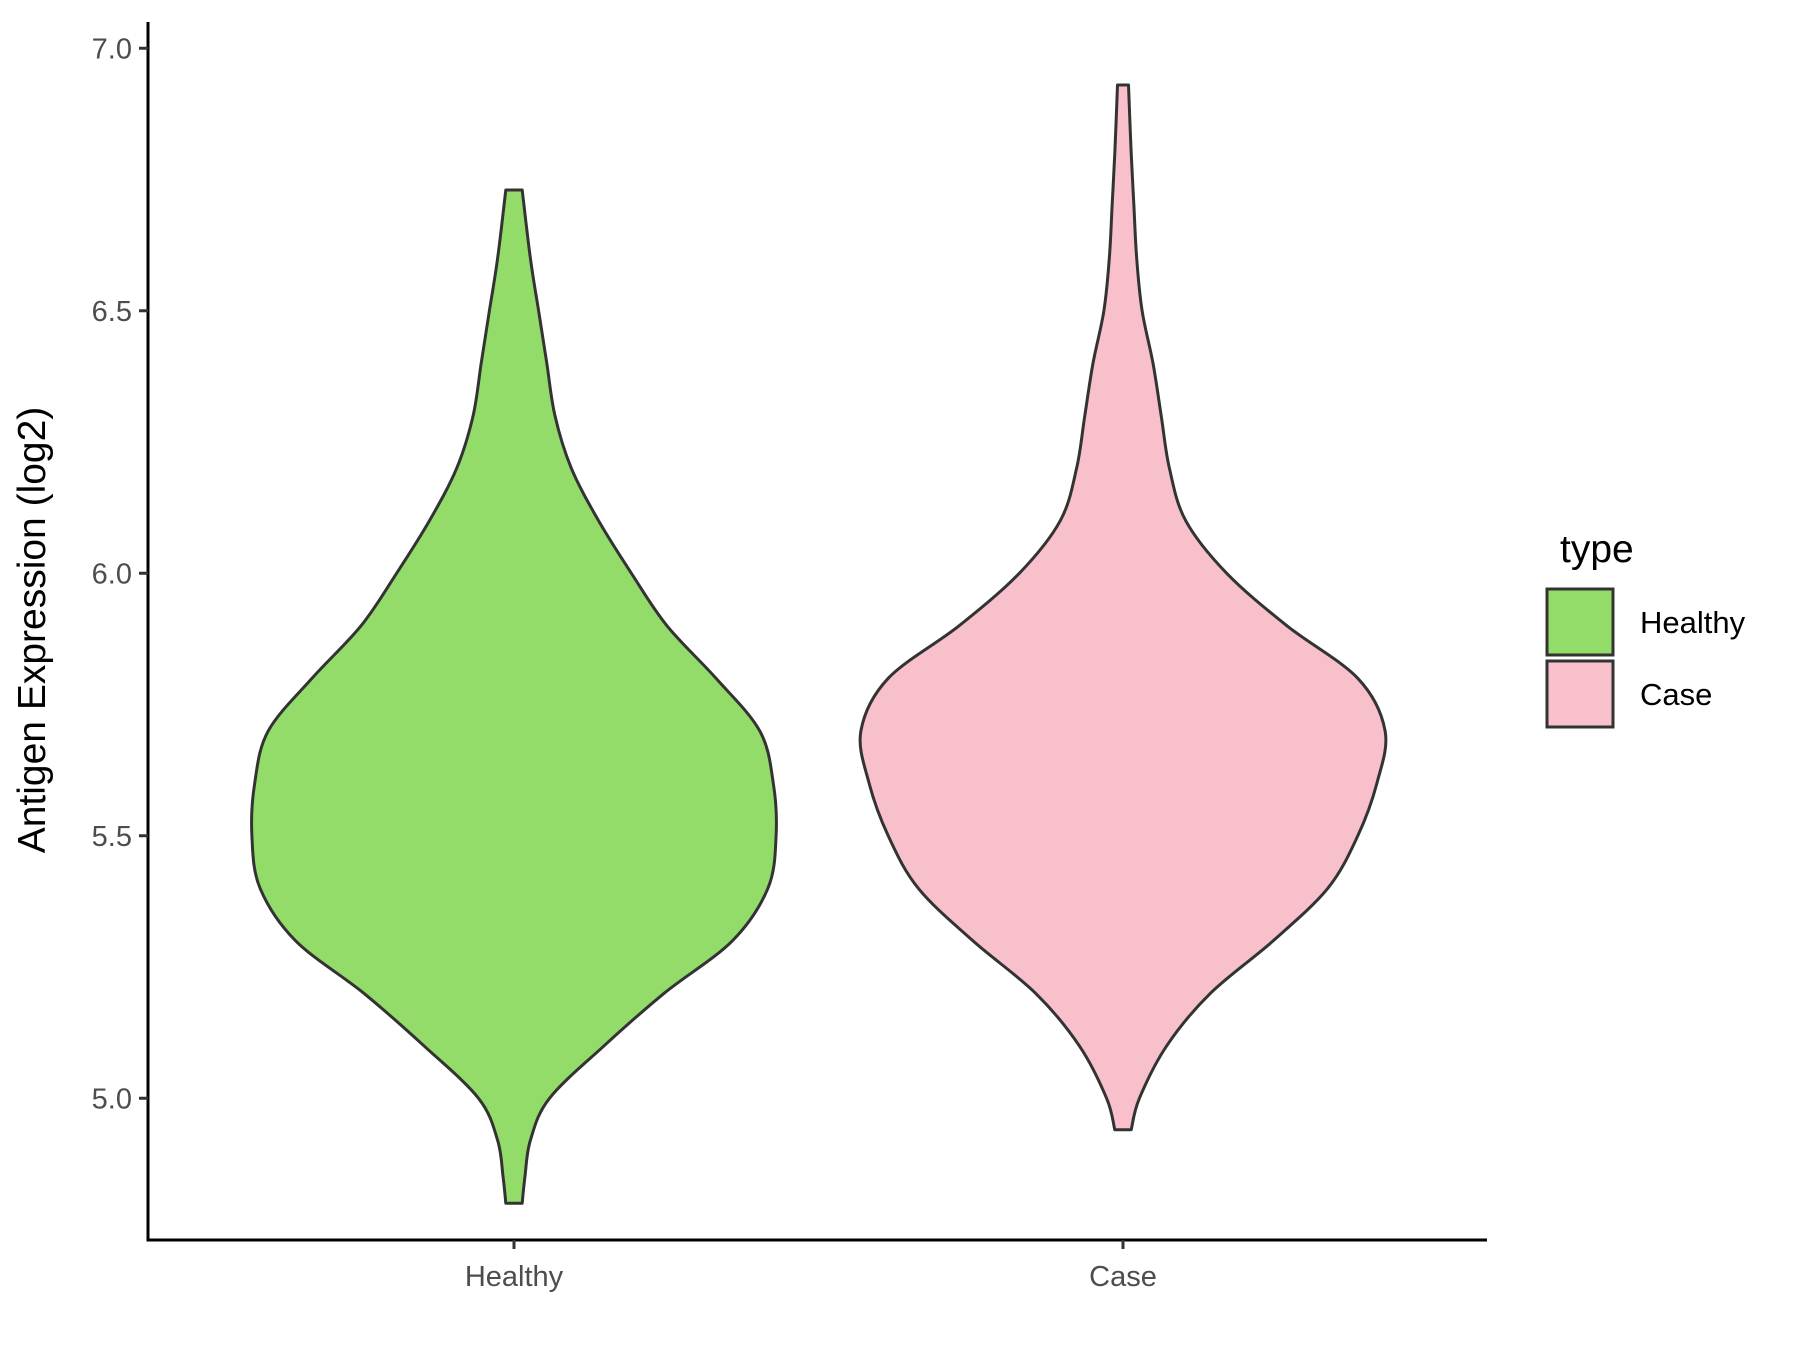 The width and height of the screenshot is (1800, 1350). What do you see at coordinates (811, 1266) in the screenshot?
I see `x-ticks: Healthy Case` at bounding box center [811, 1266].